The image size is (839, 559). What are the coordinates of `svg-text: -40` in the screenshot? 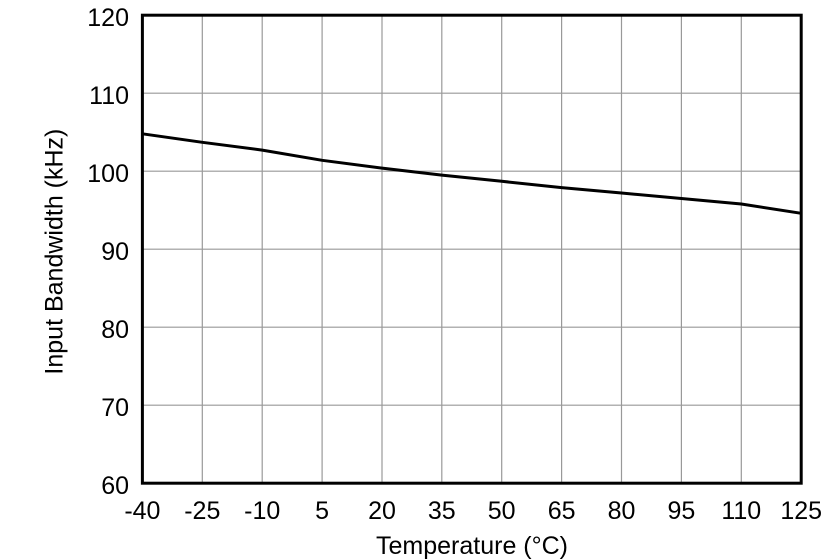 It's located at (142, 511).